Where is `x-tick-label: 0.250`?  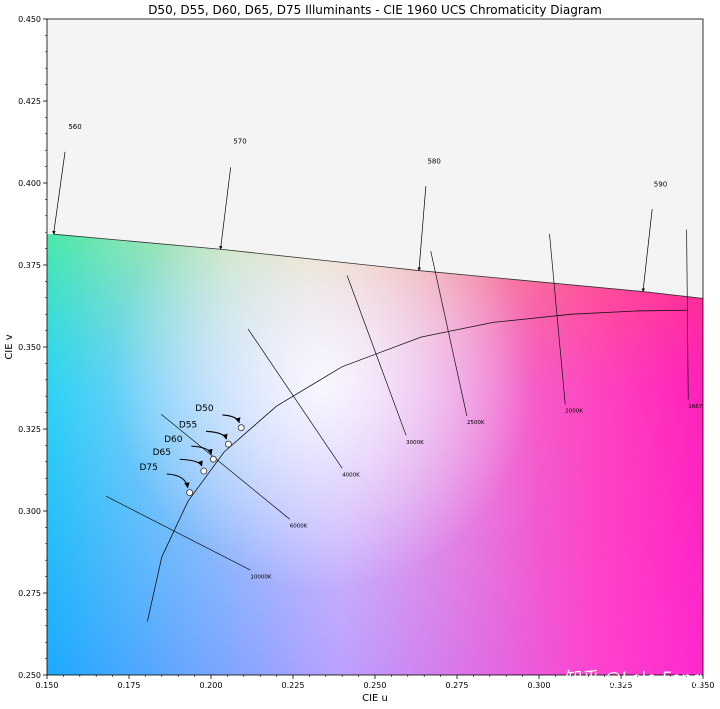
x-tick-label: 0.250 is located at coordinates (375, 685).